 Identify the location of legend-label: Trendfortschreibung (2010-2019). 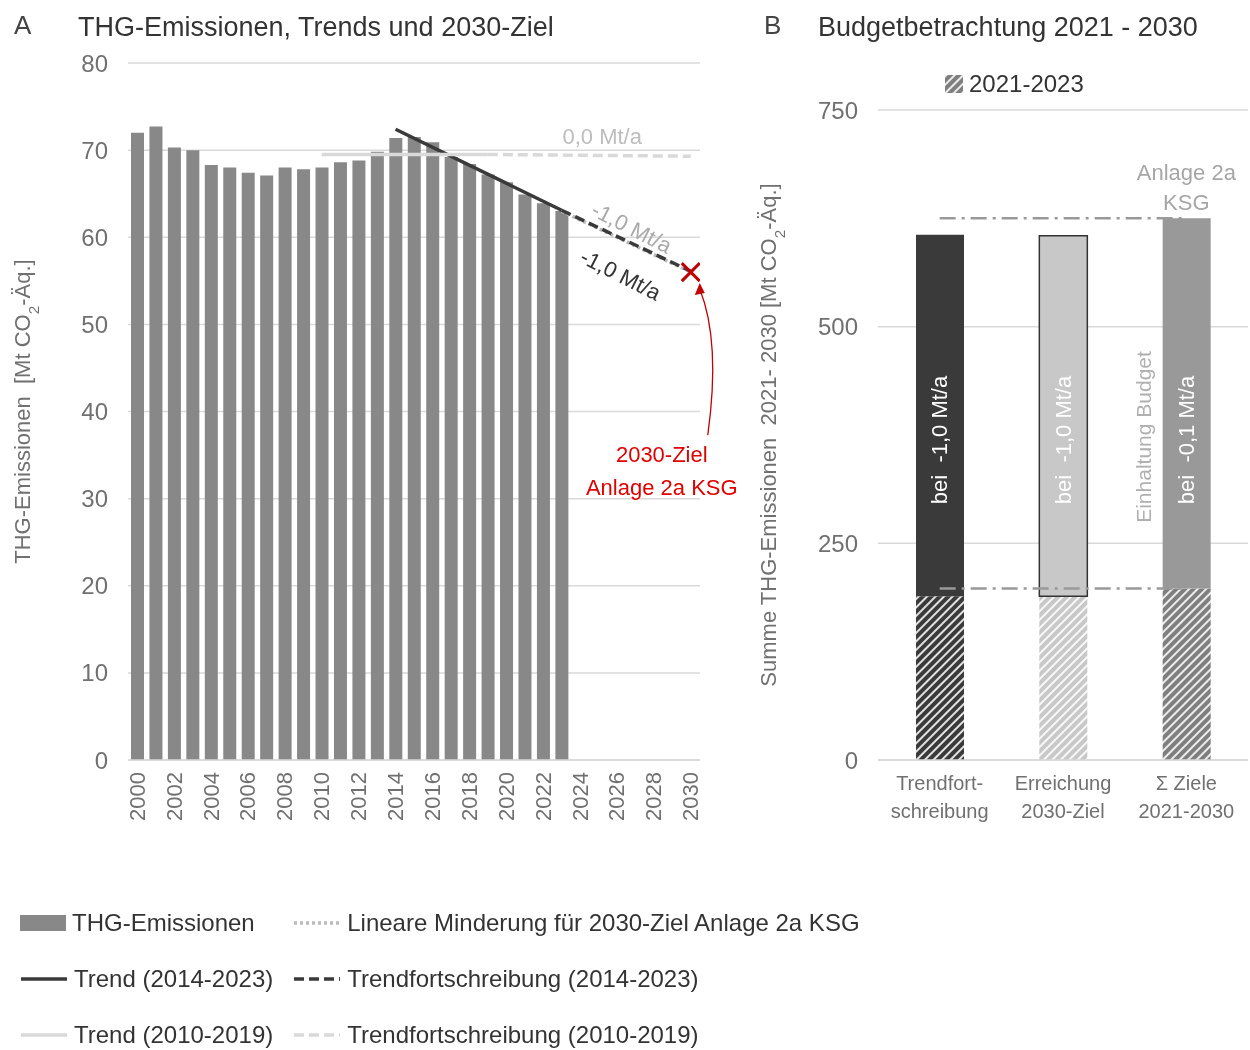
(523, 1035).